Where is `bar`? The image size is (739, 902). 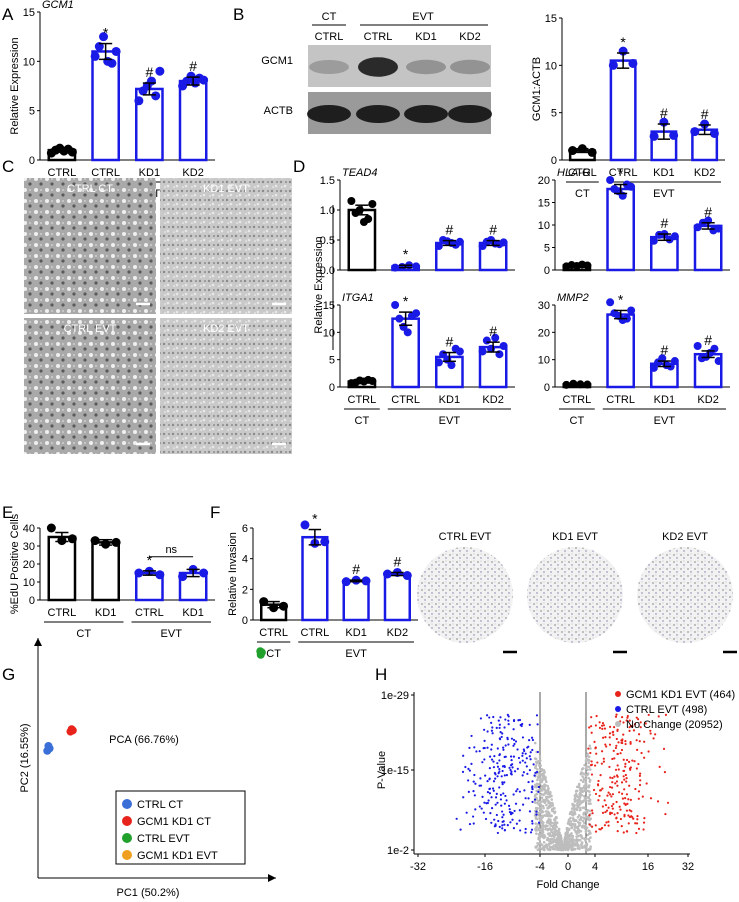
bar is located at coordinates (356, 600).